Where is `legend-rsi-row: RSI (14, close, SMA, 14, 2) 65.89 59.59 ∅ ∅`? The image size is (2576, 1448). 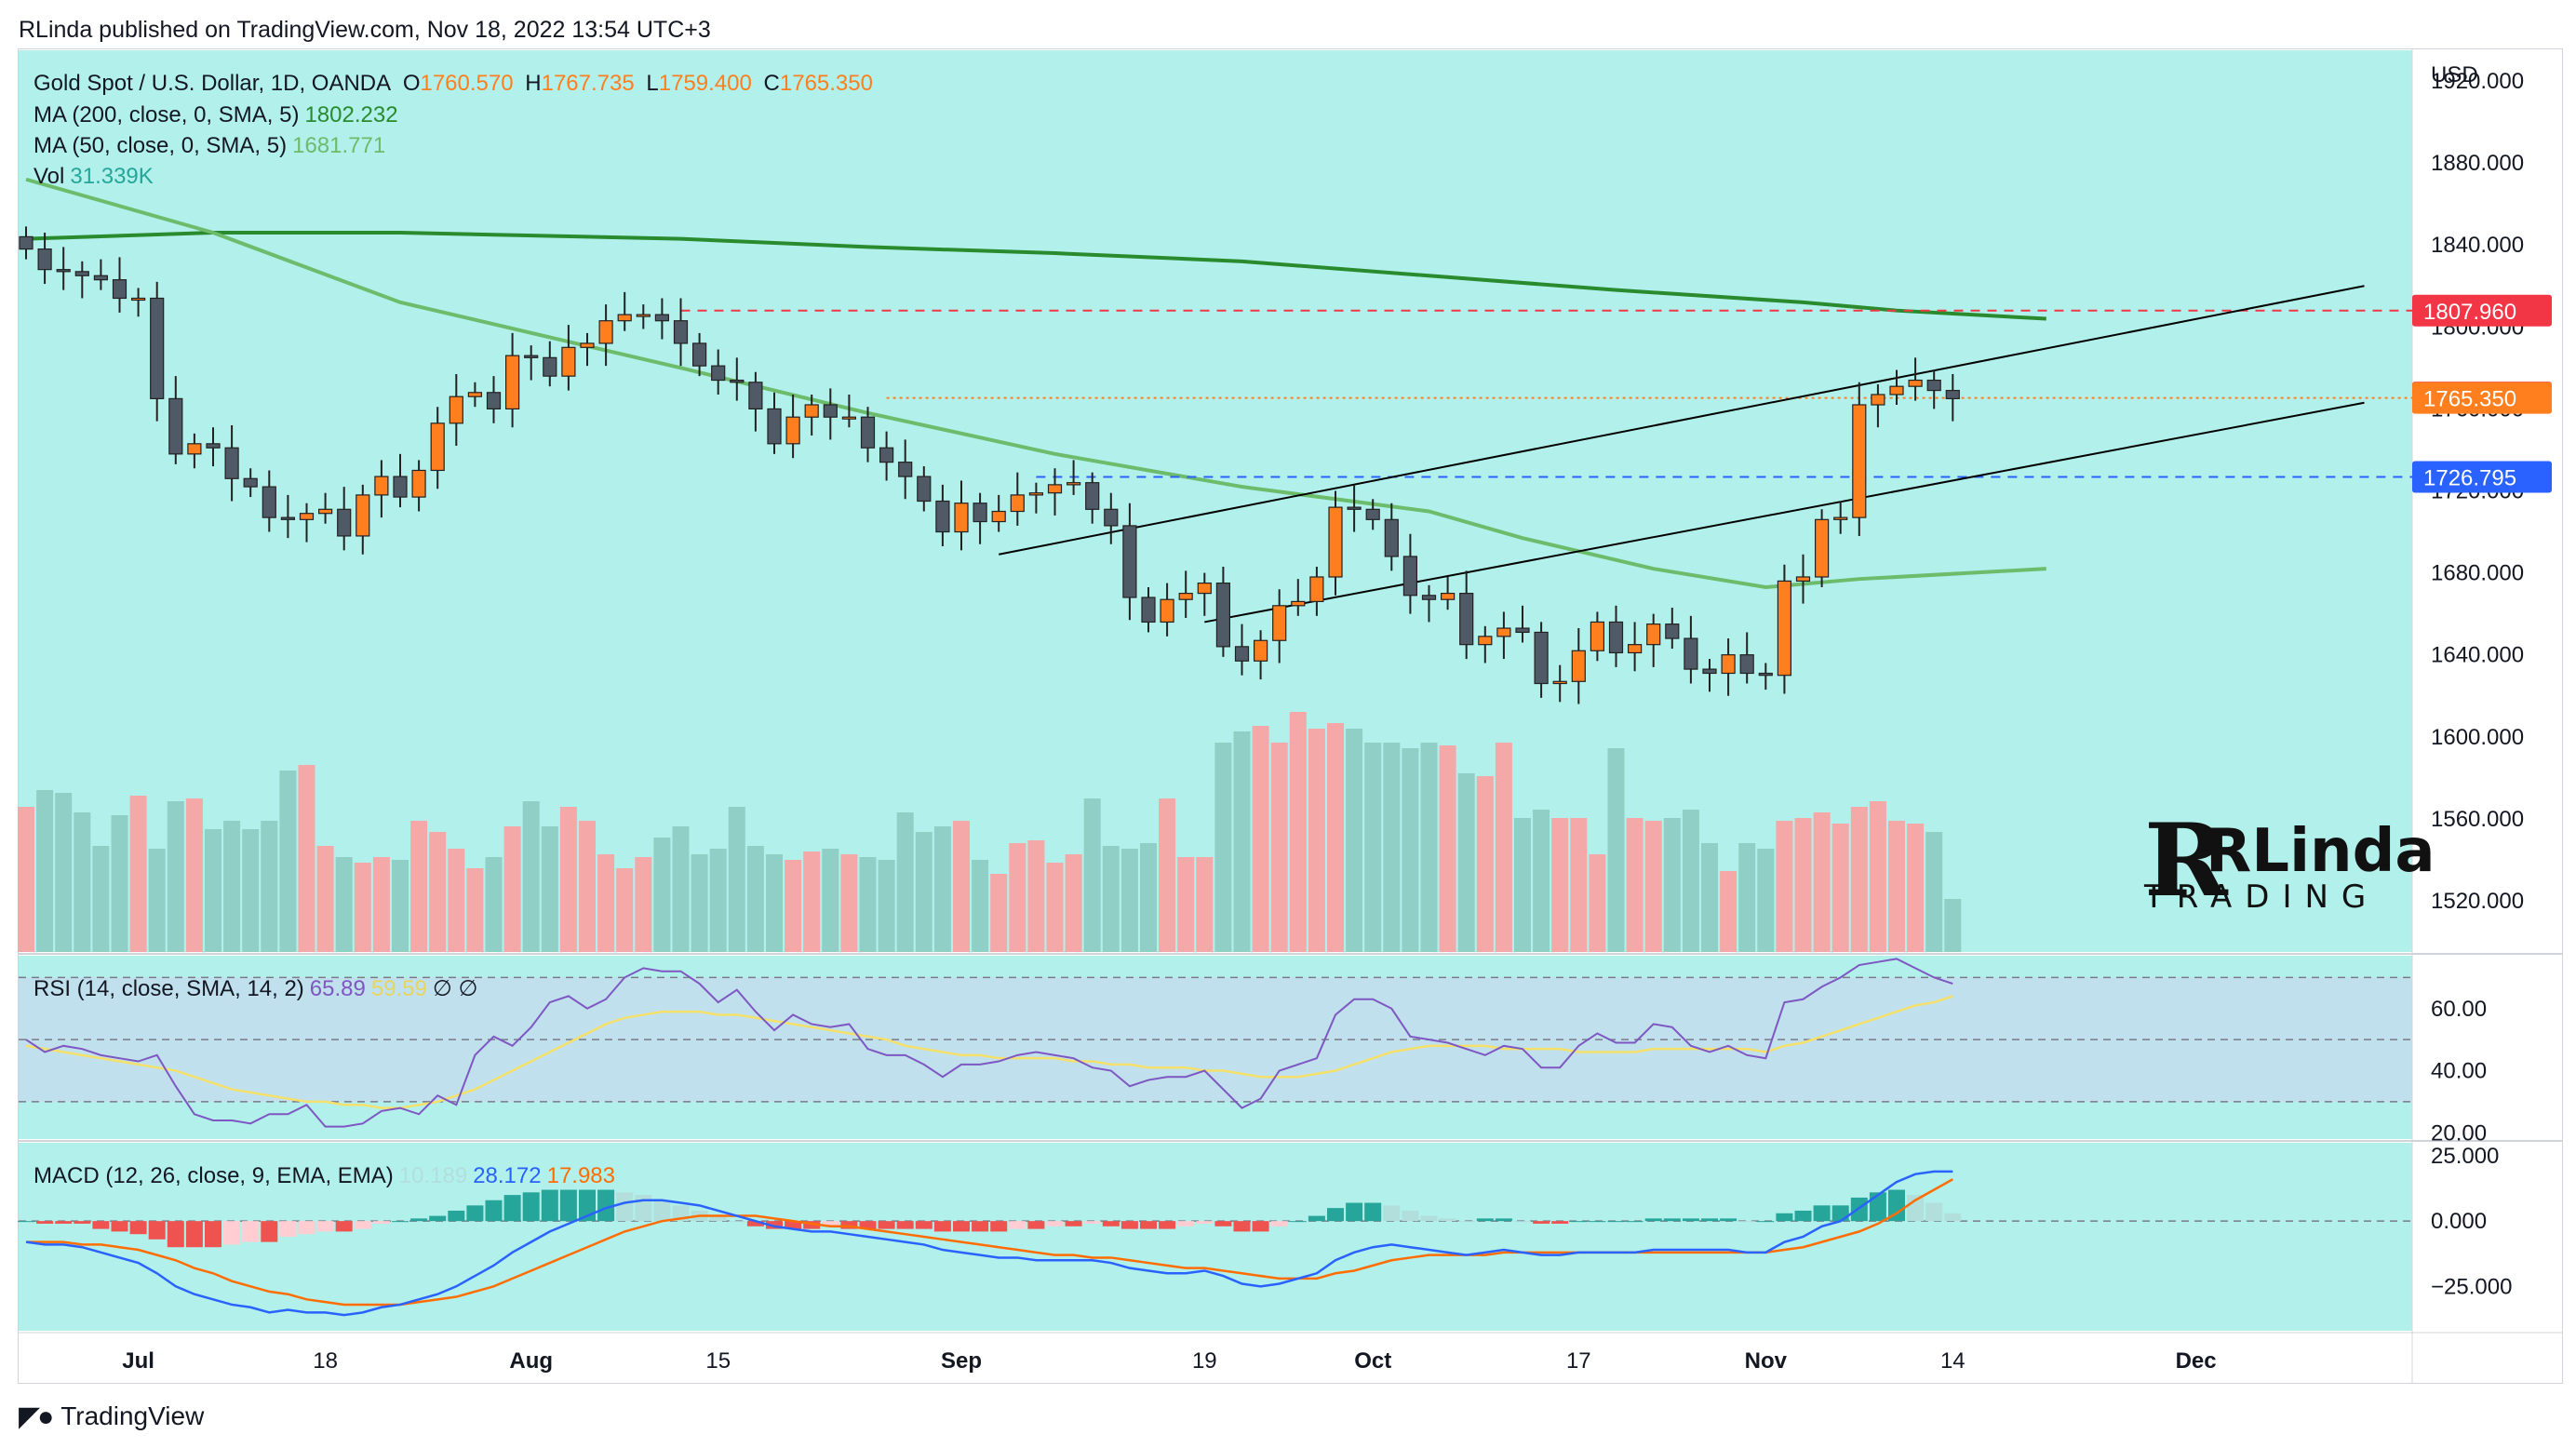
legend-rsi-row: RSI (14, close, SMA, 14, 2) 65.89 59.59 ∅ ∅ is located at coordinates (258, 989).